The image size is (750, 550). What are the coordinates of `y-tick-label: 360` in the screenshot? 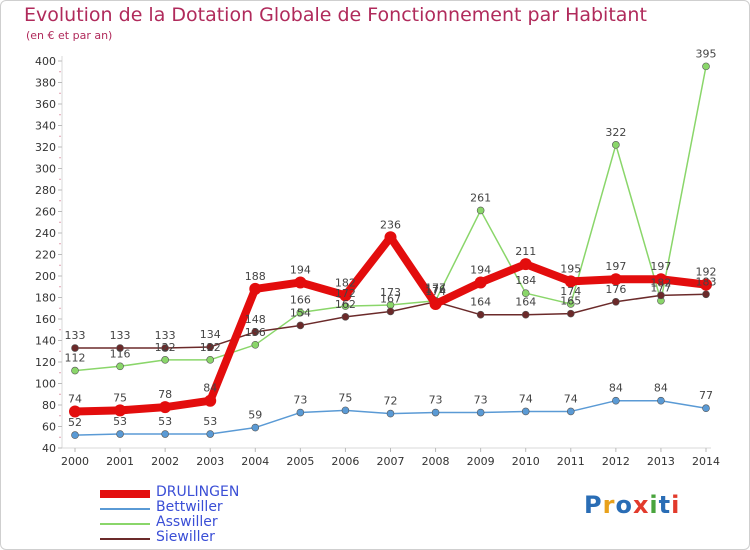 It's located at (45, 104).